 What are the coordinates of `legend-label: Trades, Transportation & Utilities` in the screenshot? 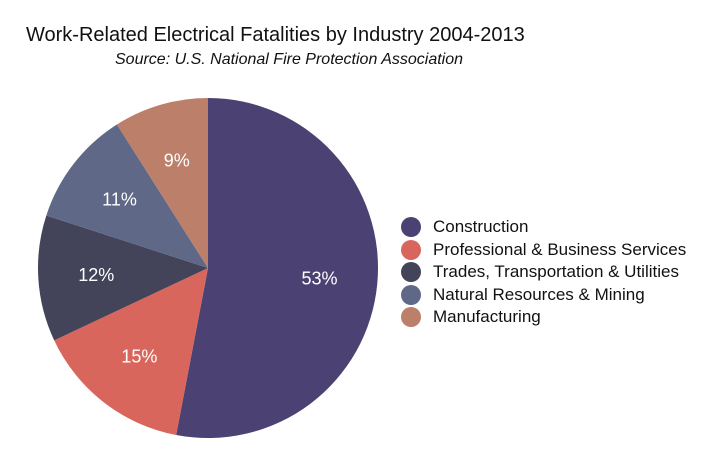 It's located at (556, 272).